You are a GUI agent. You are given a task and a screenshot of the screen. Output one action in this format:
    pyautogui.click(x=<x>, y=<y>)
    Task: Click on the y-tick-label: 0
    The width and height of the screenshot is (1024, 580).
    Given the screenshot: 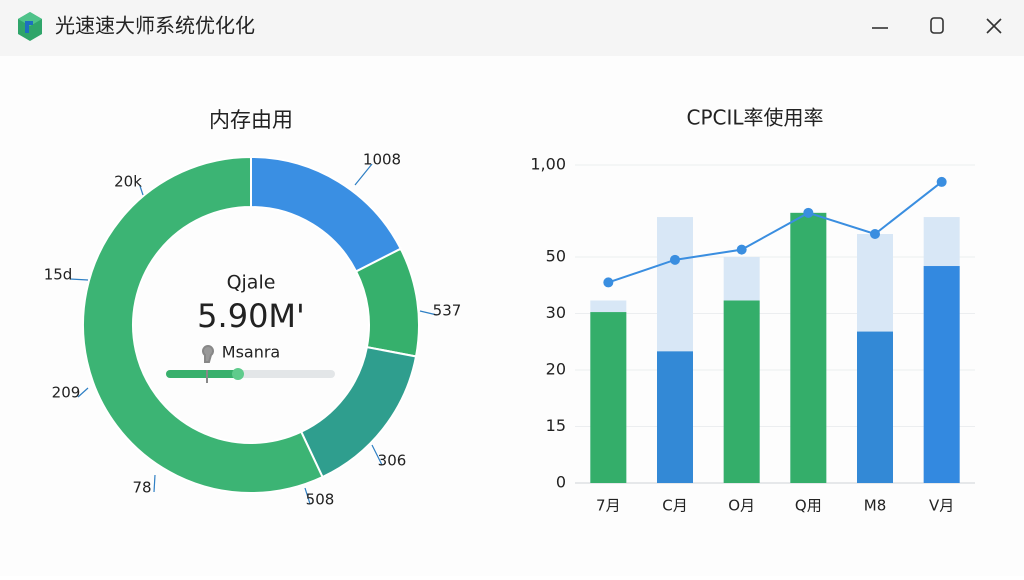 What is the action you would take?
    pyautogui.click(x=561, y=482)
    